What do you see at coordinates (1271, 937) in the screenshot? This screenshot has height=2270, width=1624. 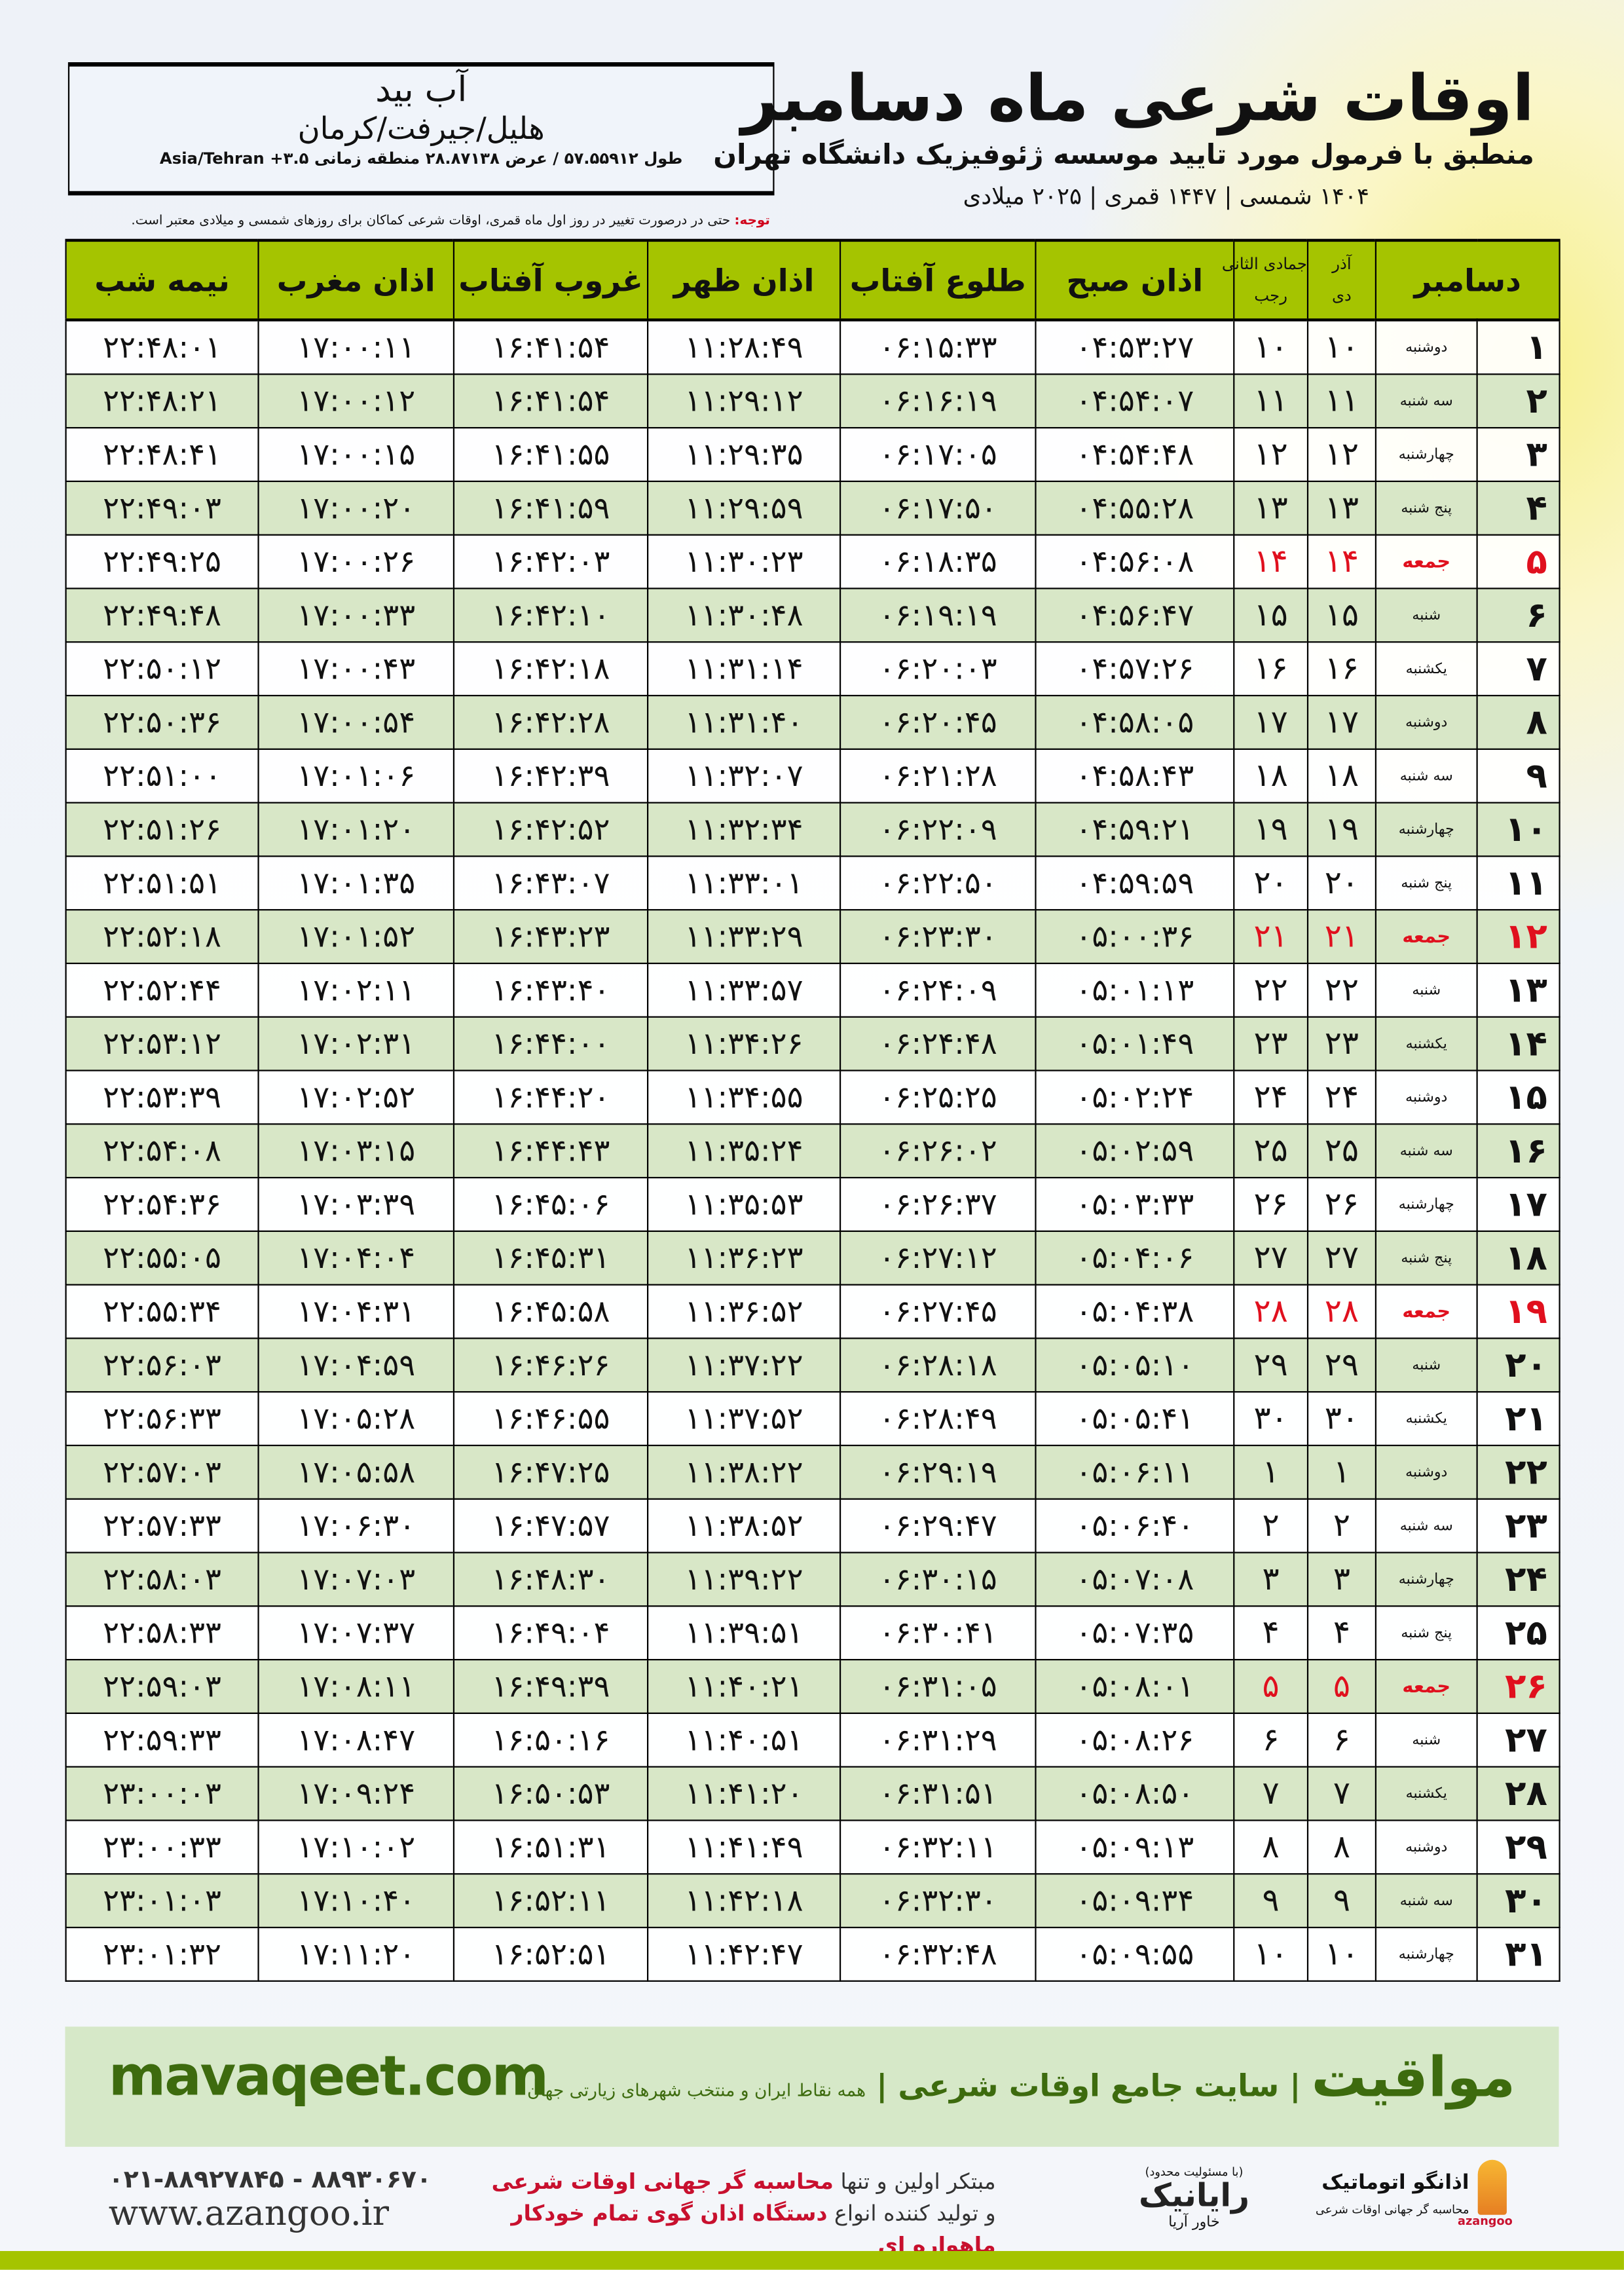 I see `cell-hijri: ۲۱` at bounding box center [1271, 937].